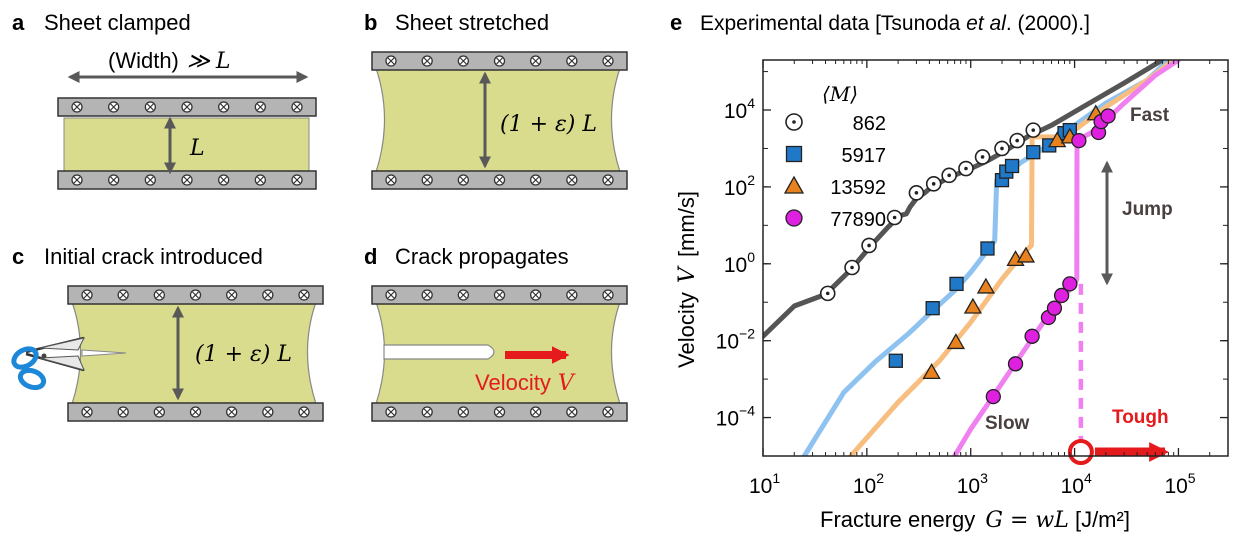 This screenshot has height=535, width=1240. What do you see at coordinates (167, 333) in the screenshot?
I see `panel-c: c Initial crack introduced (1 + ε) L` at bounding box center [167, 333].